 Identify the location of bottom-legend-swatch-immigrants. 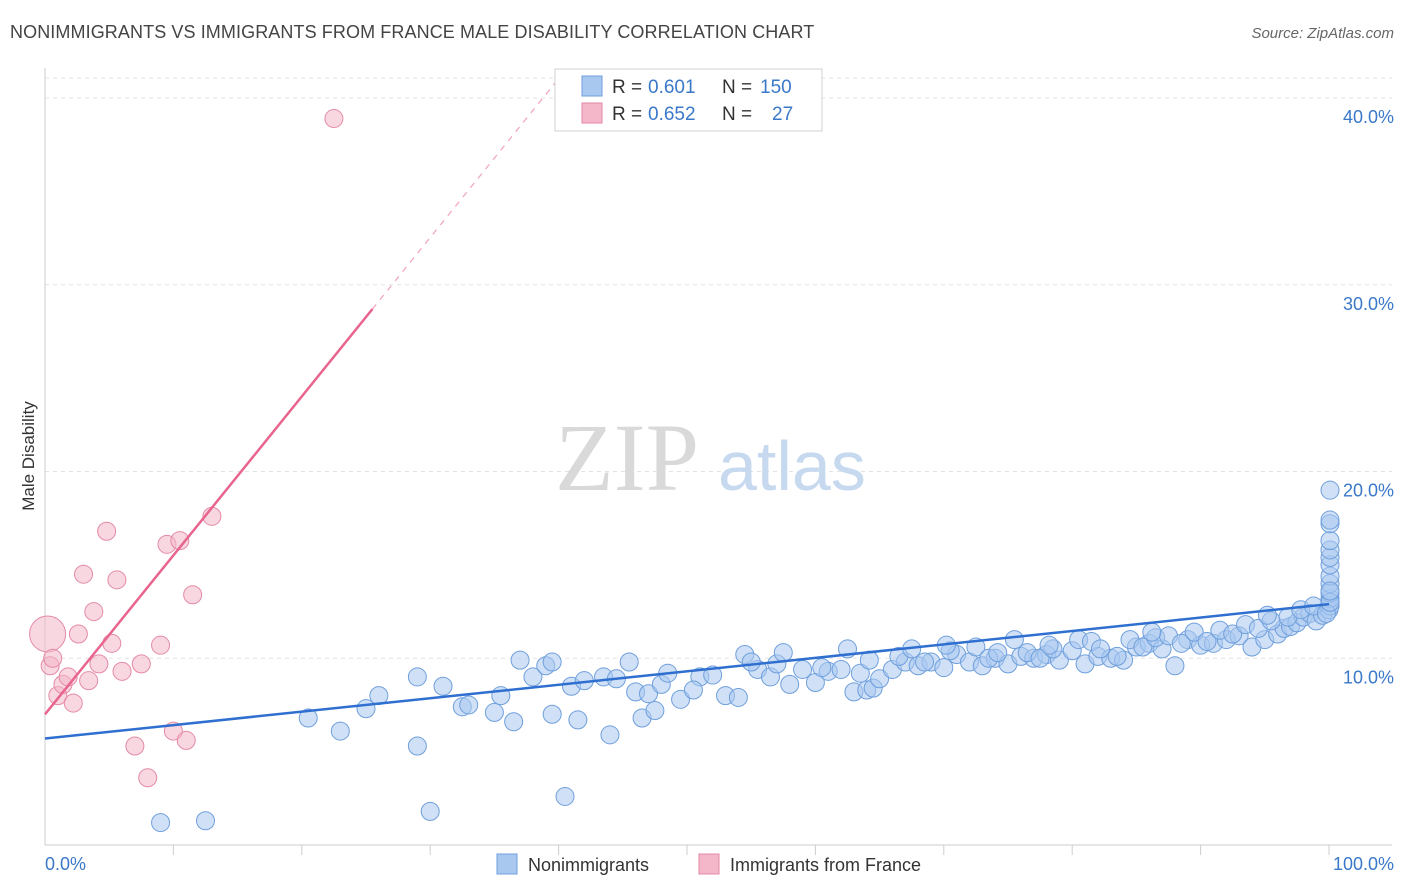
(709, 864).